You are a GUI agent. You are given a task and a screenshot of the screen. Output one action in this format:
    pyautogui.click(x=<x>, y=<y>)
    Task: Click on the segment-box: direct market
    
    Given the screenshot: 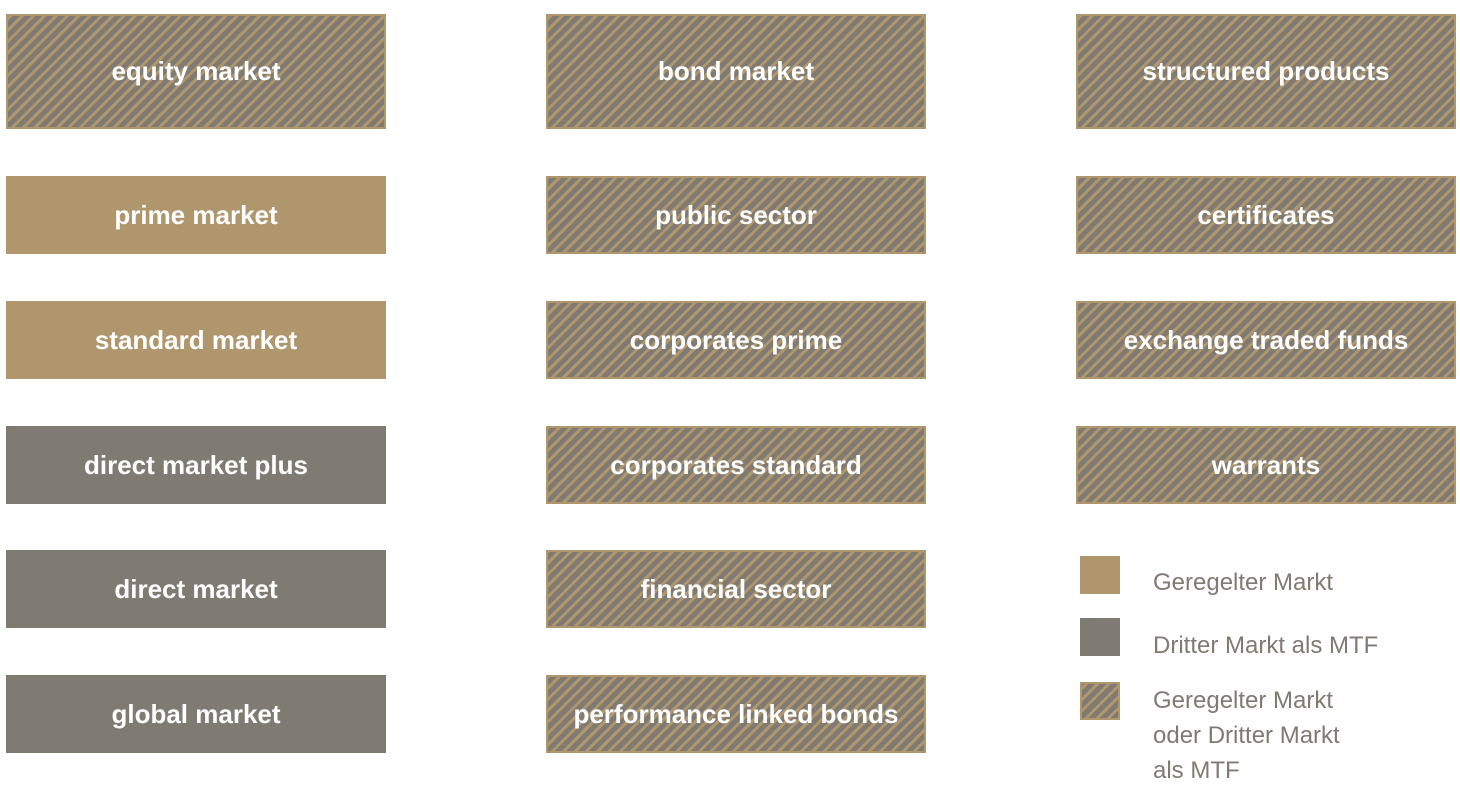 What is the action you would take?
    pyautogui.click(x=196, y=589)
    